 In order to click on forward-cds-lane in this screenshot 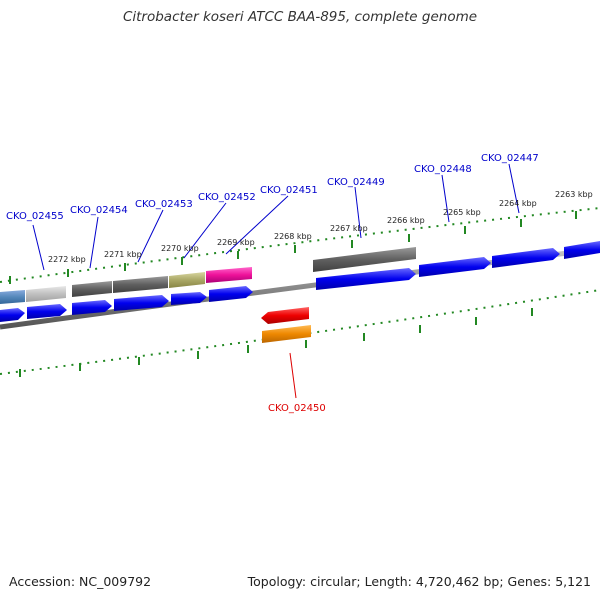, I will do `click(300, 281)`.